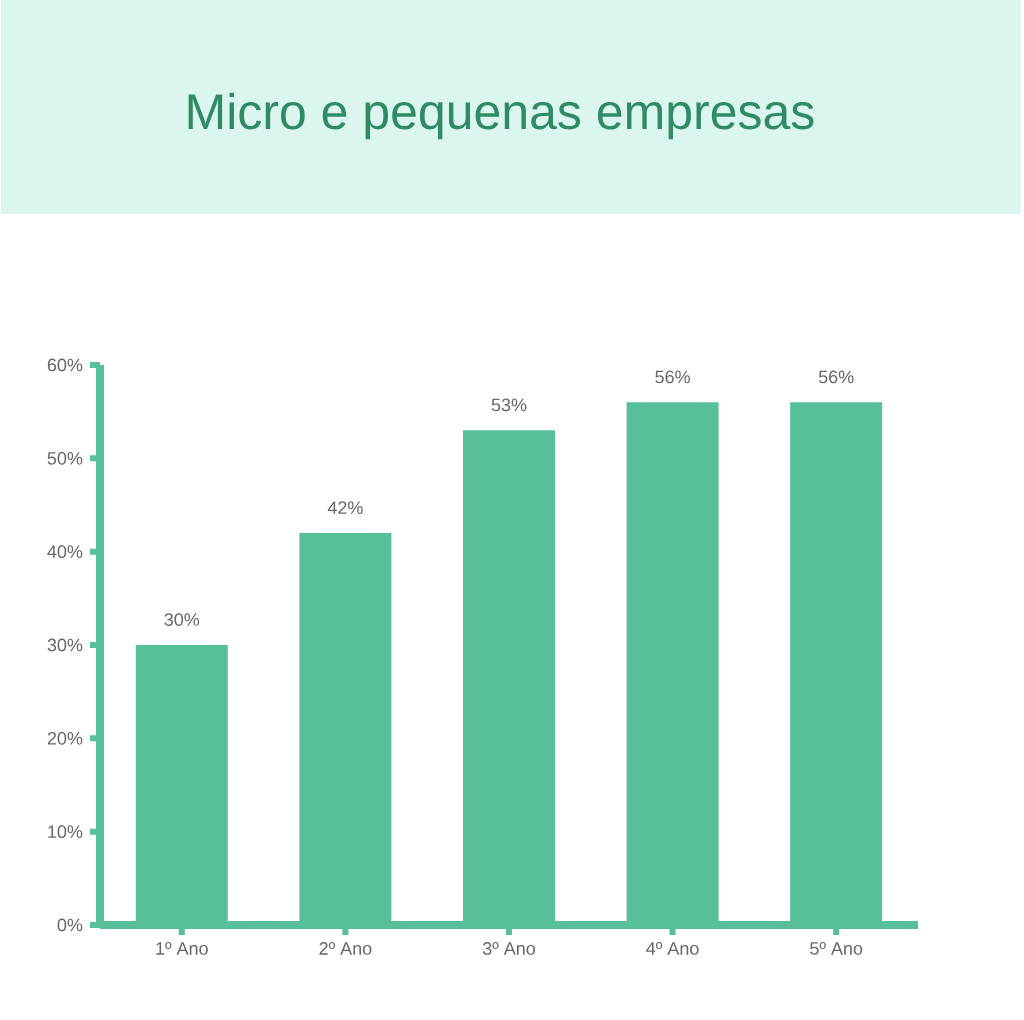 The height and width of the screenshot is (1020, 1024). Describe the element at coordinates (65, 738) in the screenshot. I see `y-tick-label: 20%` at that location.